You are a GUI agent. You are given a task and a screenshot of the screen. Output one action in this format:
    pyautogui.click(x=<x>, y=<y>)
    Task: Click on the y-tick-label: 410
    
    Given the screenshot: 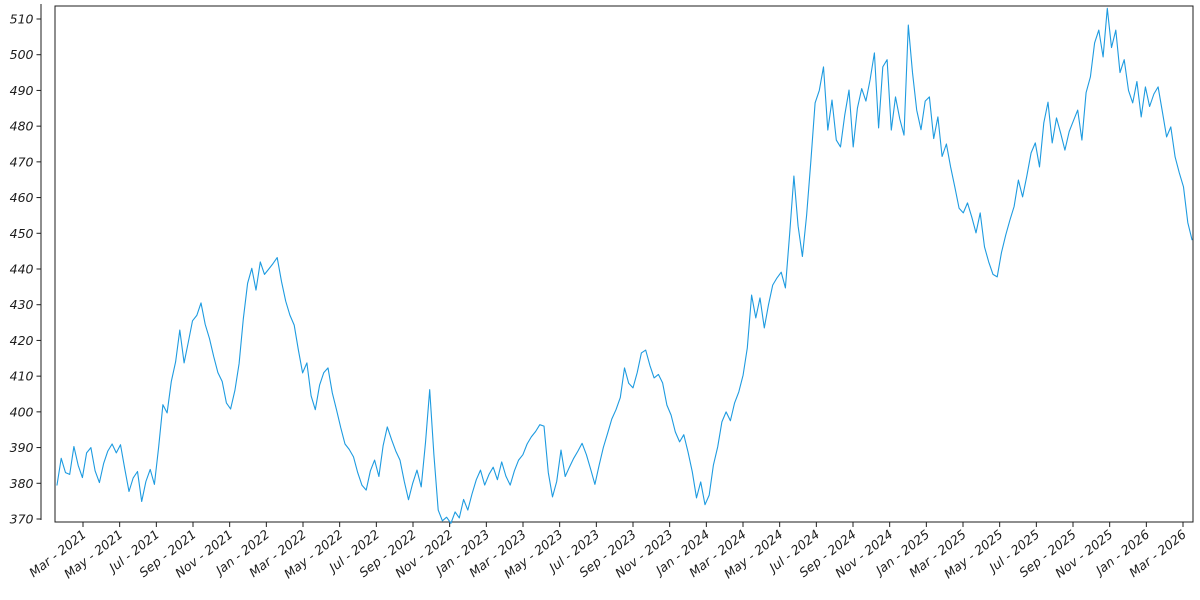 What is the action you would take?
    pyautogui.click(x=22, y=376)
    